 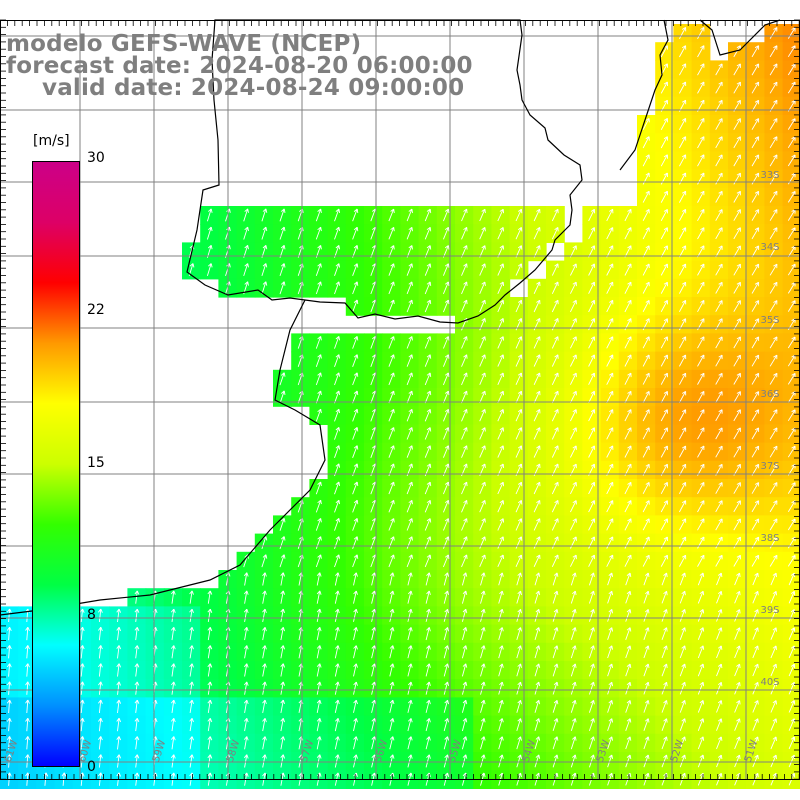 I want to click on colorbar-tick-22: 22, so click(x=96, y=310).